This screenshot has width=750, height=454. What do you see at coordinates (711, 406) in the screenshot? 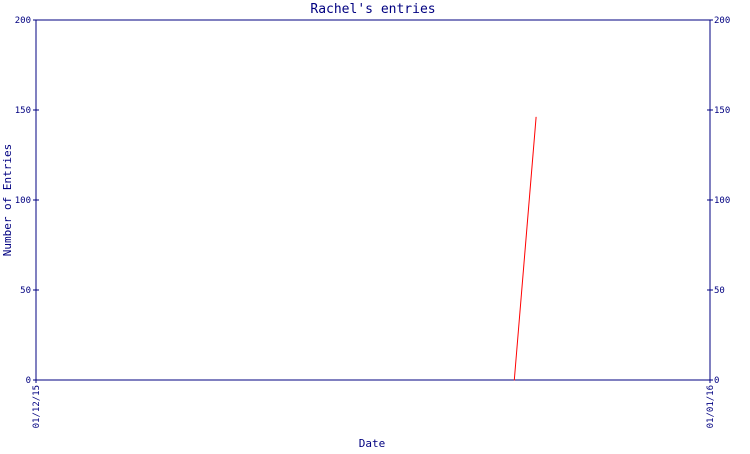
I see `x-tick-label: 01/01/16` at bounding box center [711, 406].